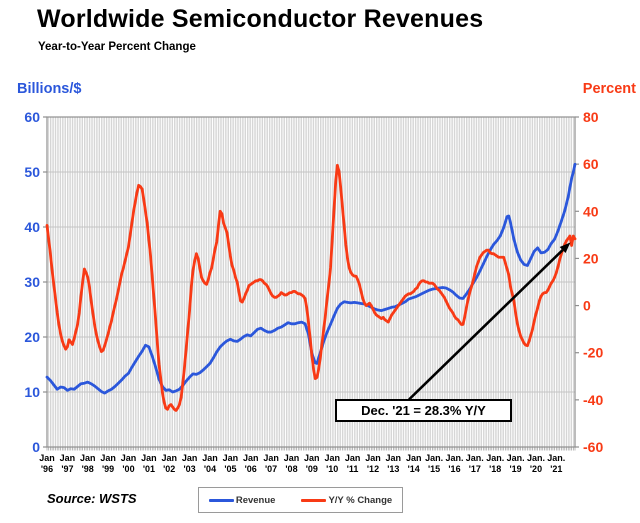  Describe the element at coordinates (36, 447) in the screenshot. I see `left-axis-tick-label: 0` at that location.